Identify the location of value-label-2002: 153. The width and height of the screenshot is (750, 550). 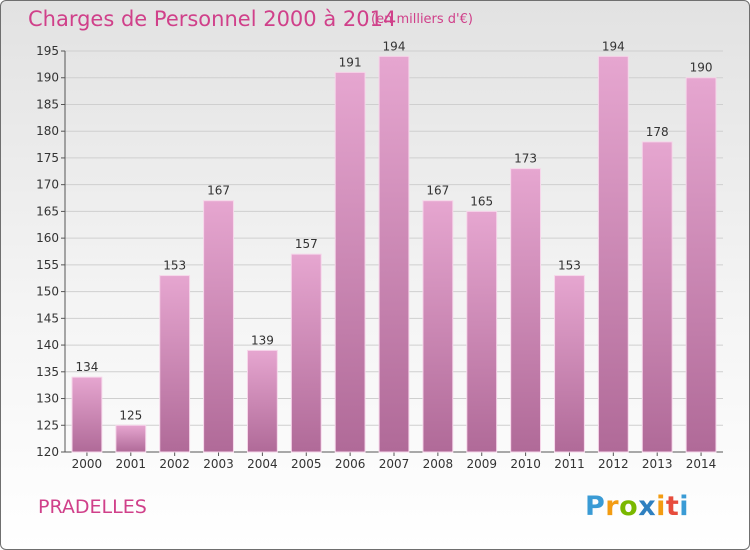
(174, 266).